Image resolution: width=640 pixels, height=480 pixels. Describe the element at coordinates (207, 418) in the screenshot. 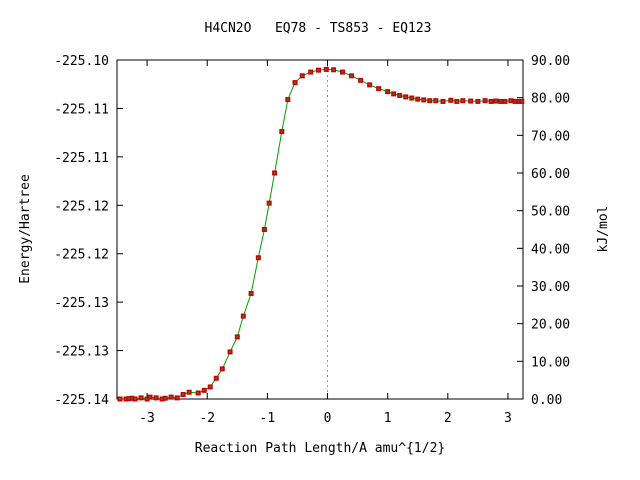

I see `x-tick-label: -2` at that location.